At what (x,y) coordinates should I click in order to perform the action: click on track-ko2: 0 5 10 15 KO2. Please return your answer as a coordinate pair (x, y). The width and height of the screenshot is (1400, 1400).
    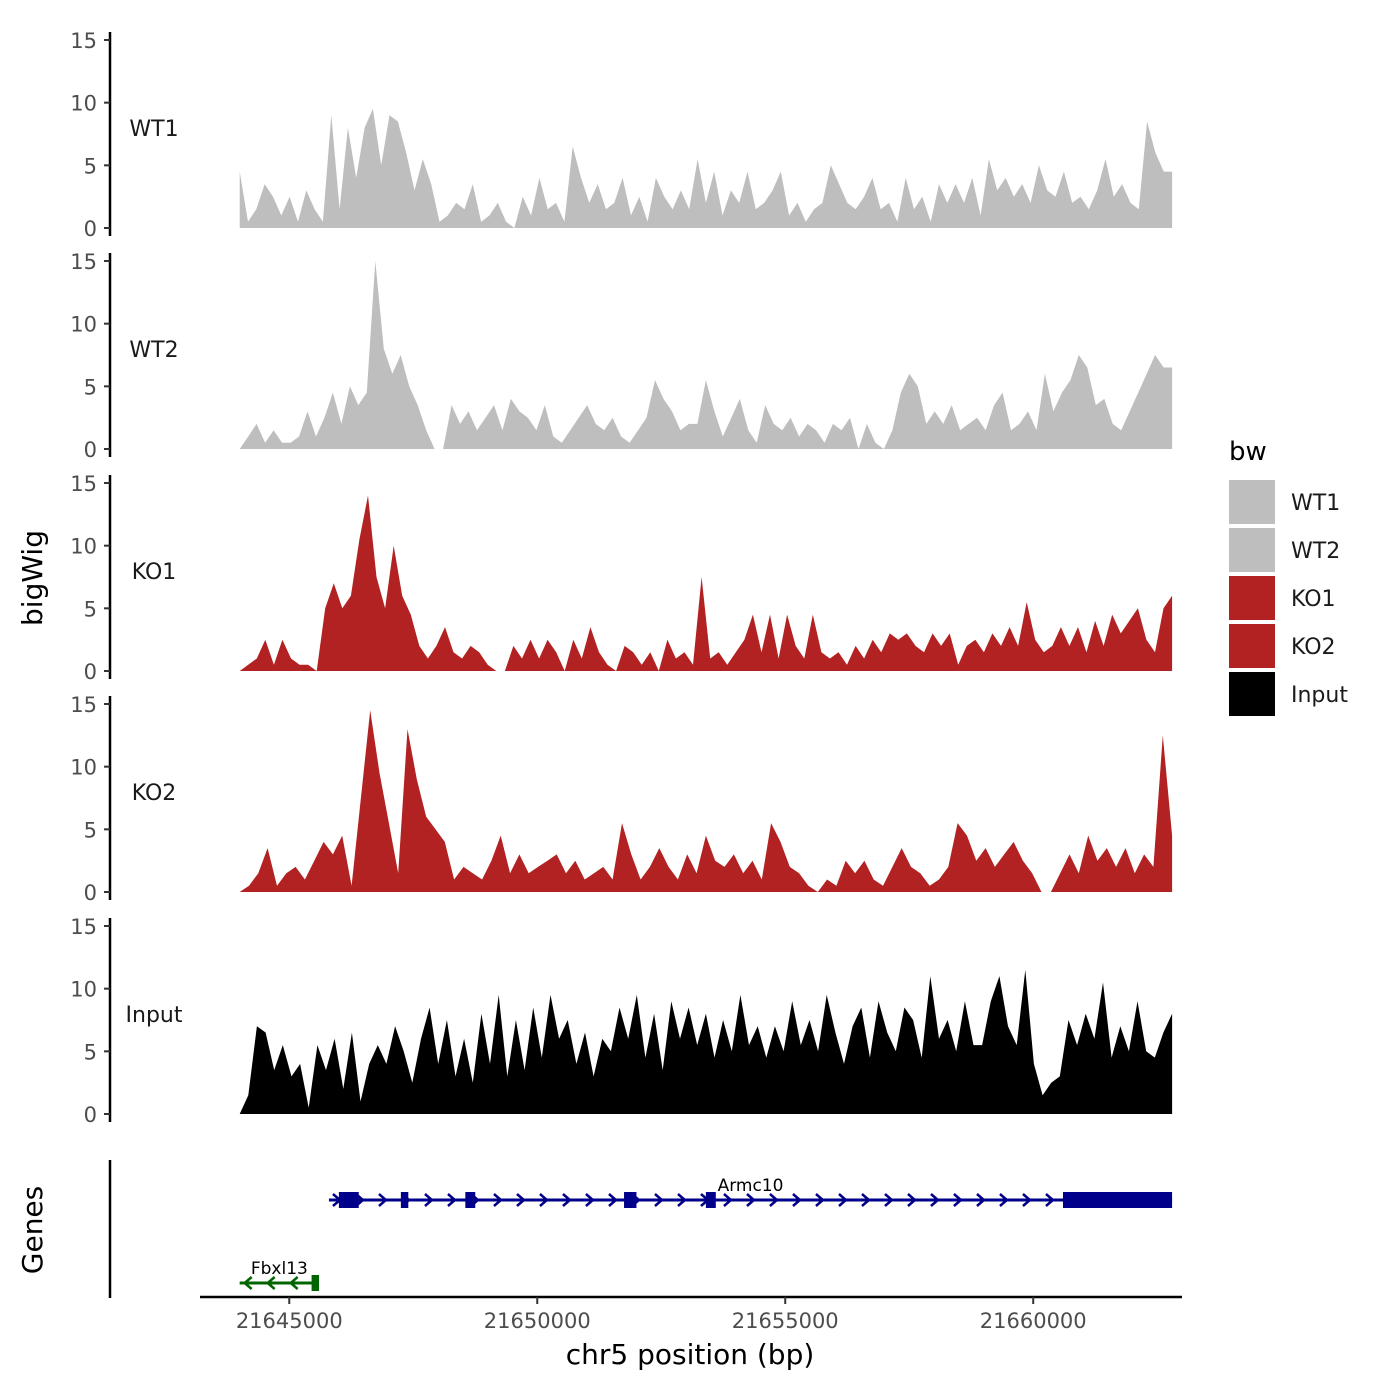
    Looking at the image, I should click on (621, 799).